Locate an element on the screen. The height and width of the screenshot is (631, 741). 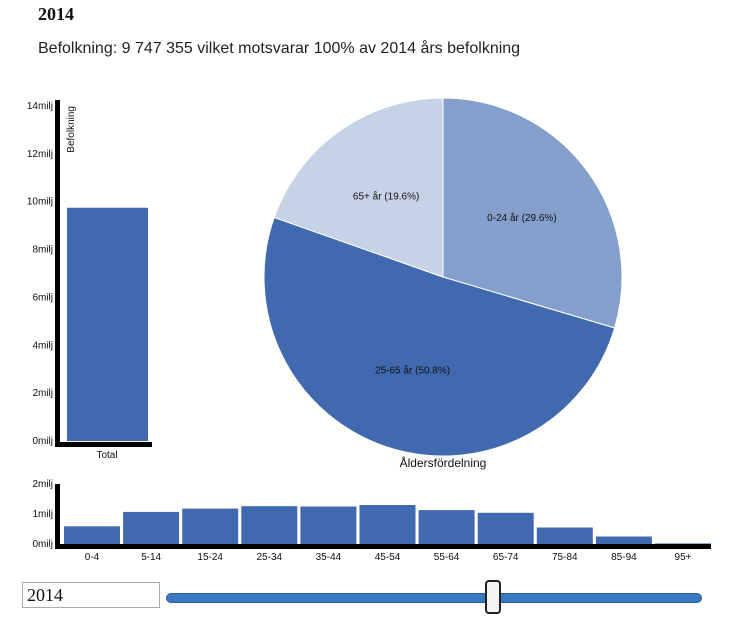
year-slider-track is located at coordinates (434, 598).